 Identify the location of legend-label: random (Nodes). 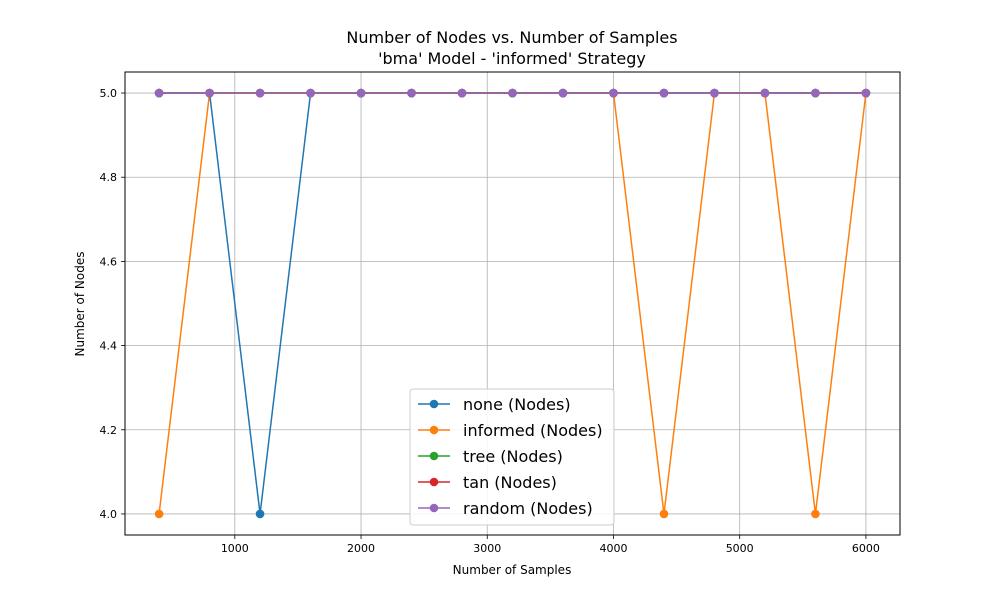
(528, 508).